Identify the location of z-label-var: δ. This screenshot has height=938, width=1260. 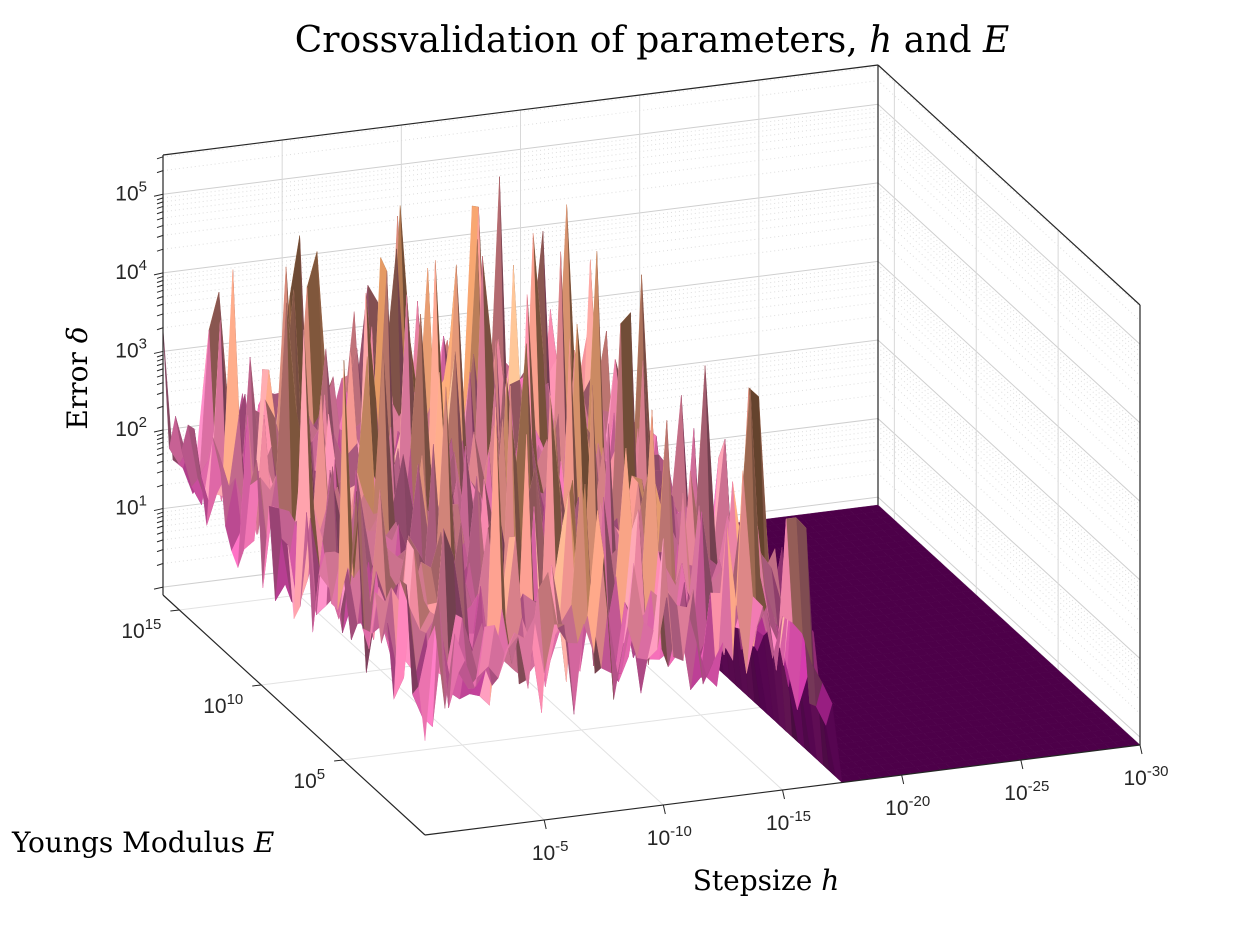
(77, 334).